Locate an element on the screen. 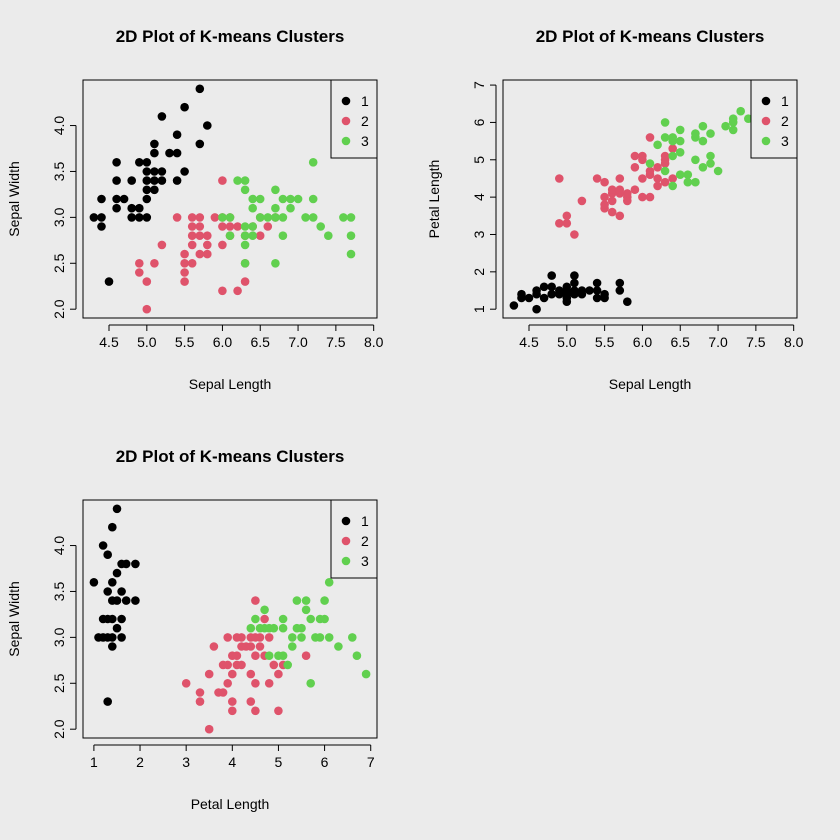  y-tick-label: 3.5 is located at coordinates (59, 592).